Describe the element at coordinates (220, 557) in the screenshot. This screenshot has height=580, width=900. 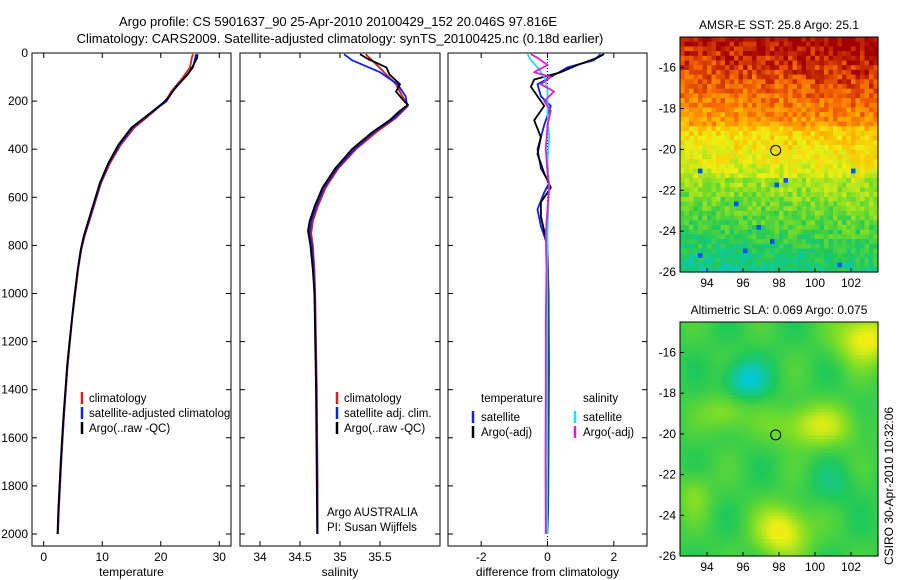
I see `x-tick-label: 30` at that location.